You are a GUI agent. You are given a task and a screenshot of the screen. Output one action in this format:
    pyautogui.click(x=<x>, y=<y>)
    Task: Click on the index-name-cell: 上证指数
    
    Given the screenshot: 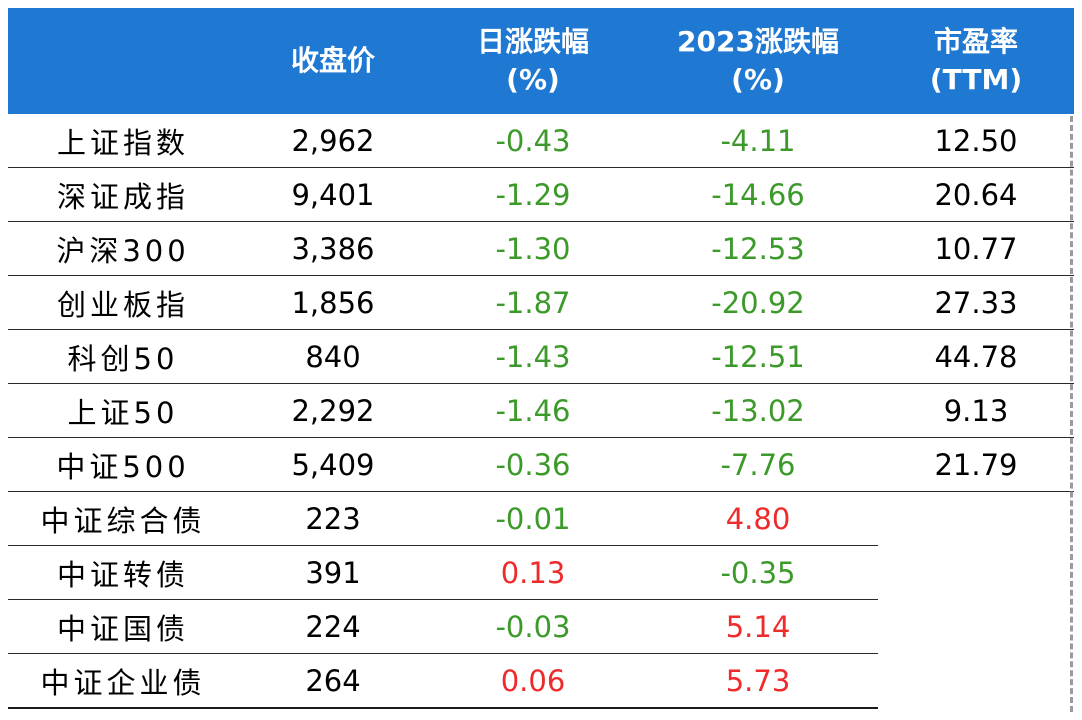 What is the action you would take?
    pyautogui.click(x=123, y=141)
    